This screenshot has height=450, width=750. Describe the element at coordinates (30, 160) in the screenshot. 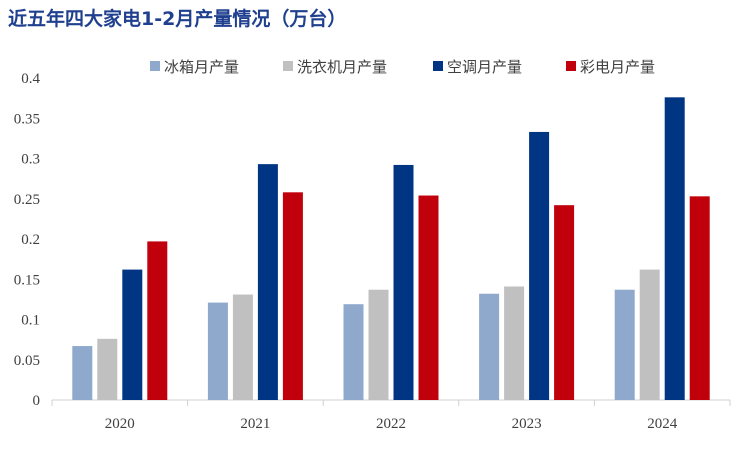

I see `y-tick-label: 0.3` at that location.